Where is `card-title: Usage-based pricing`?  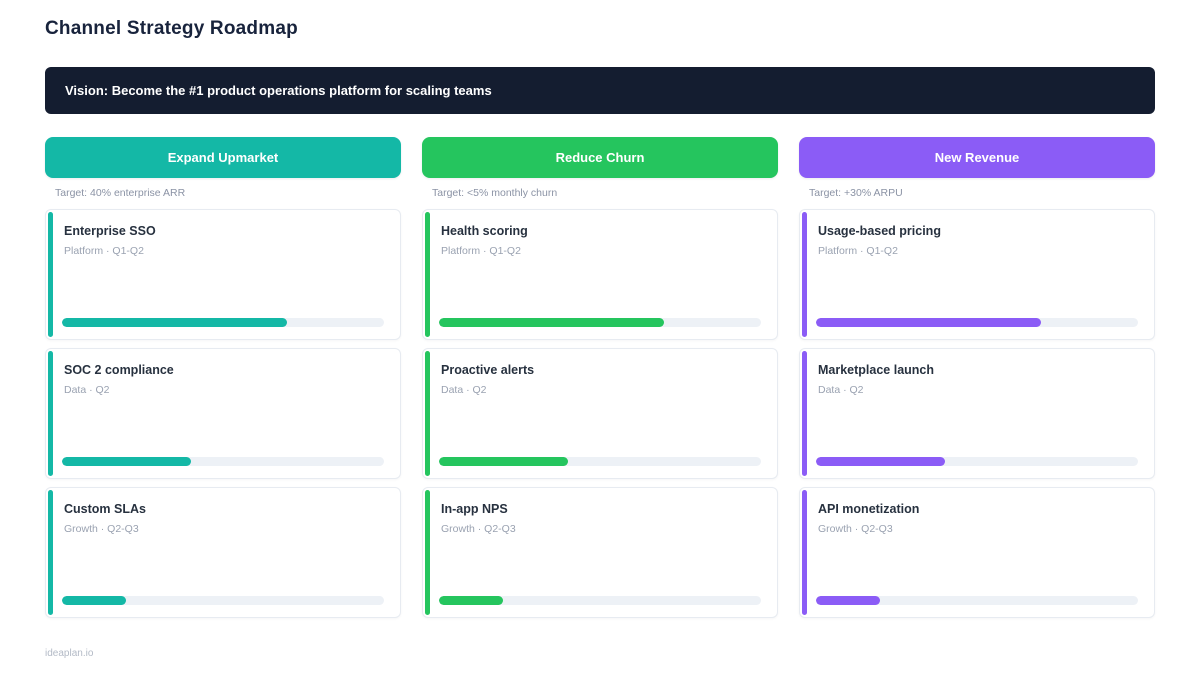 card-title: Usage-based pricing is located at coordinates (879, 231).